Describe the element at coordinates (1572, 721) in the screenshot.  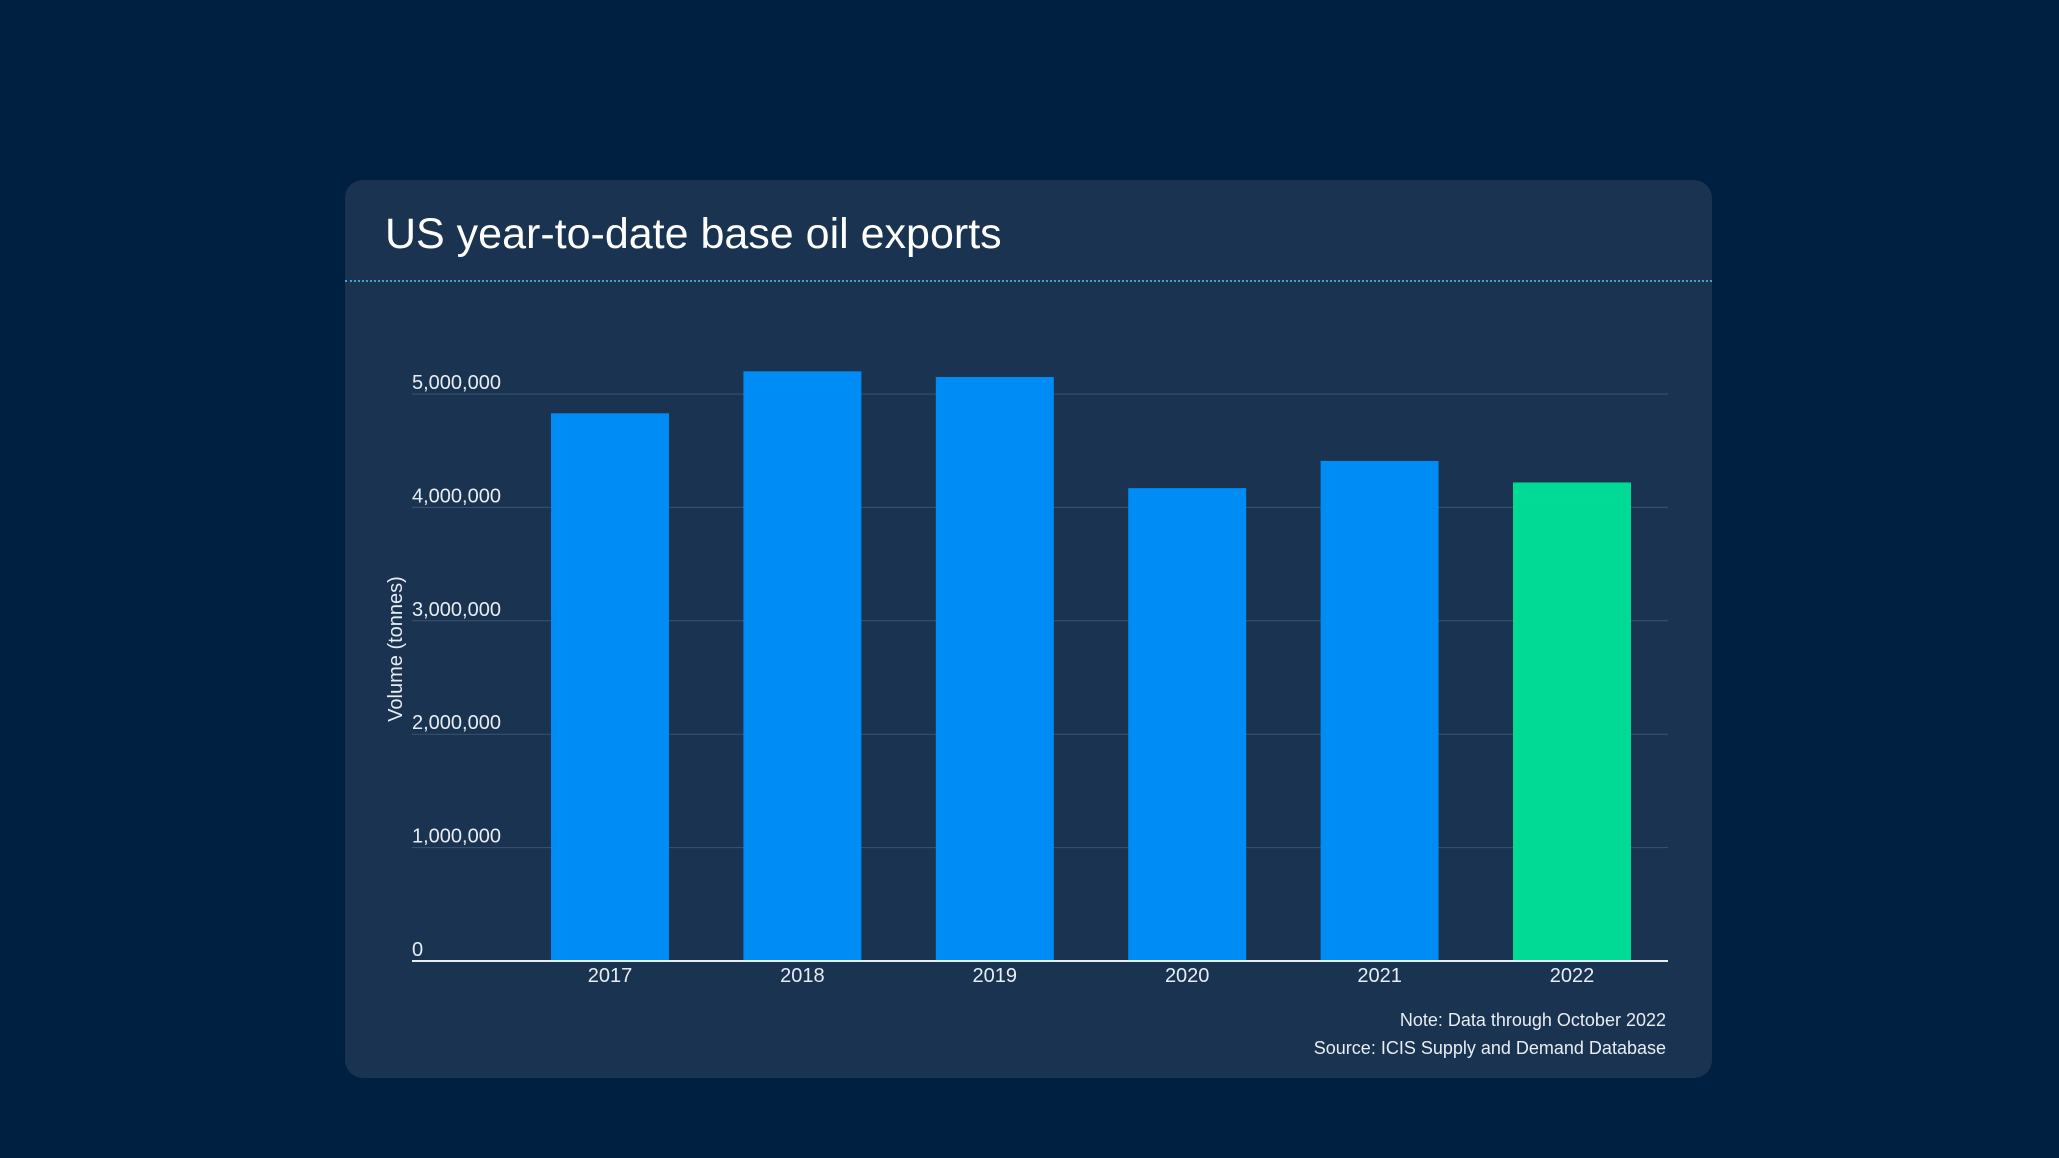
I see `bar-2022` at that location.